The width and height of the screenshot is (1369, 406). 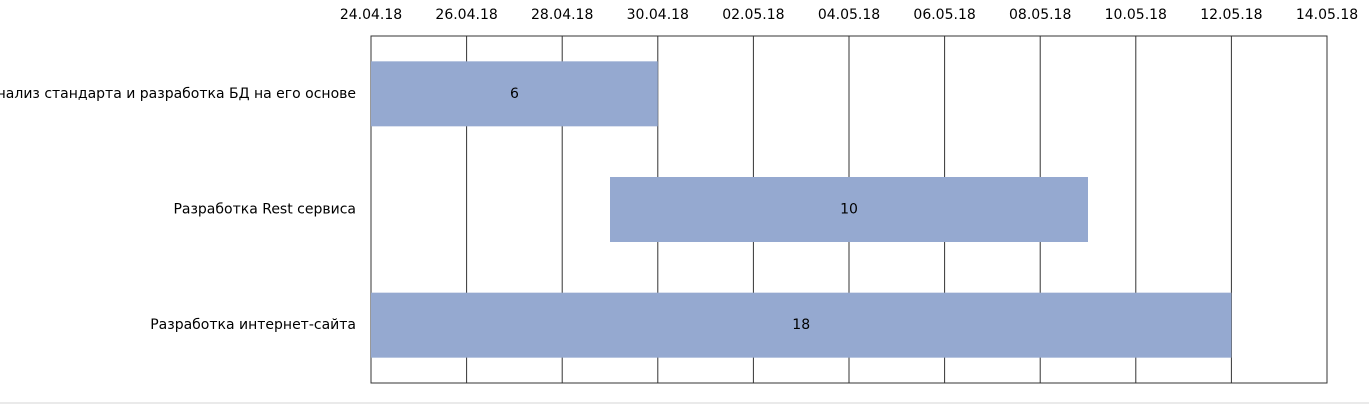 I want to click on x-tick-label: 06.05.18, so click(x=944, y=15).